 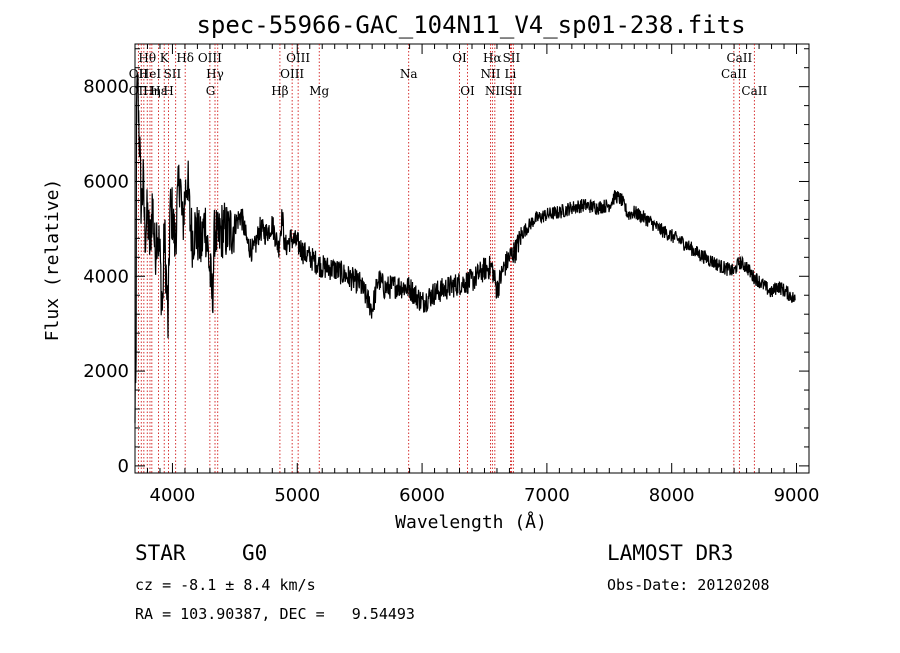 I want to click on x-tick-label: 9000, so click(x=797, y=495).